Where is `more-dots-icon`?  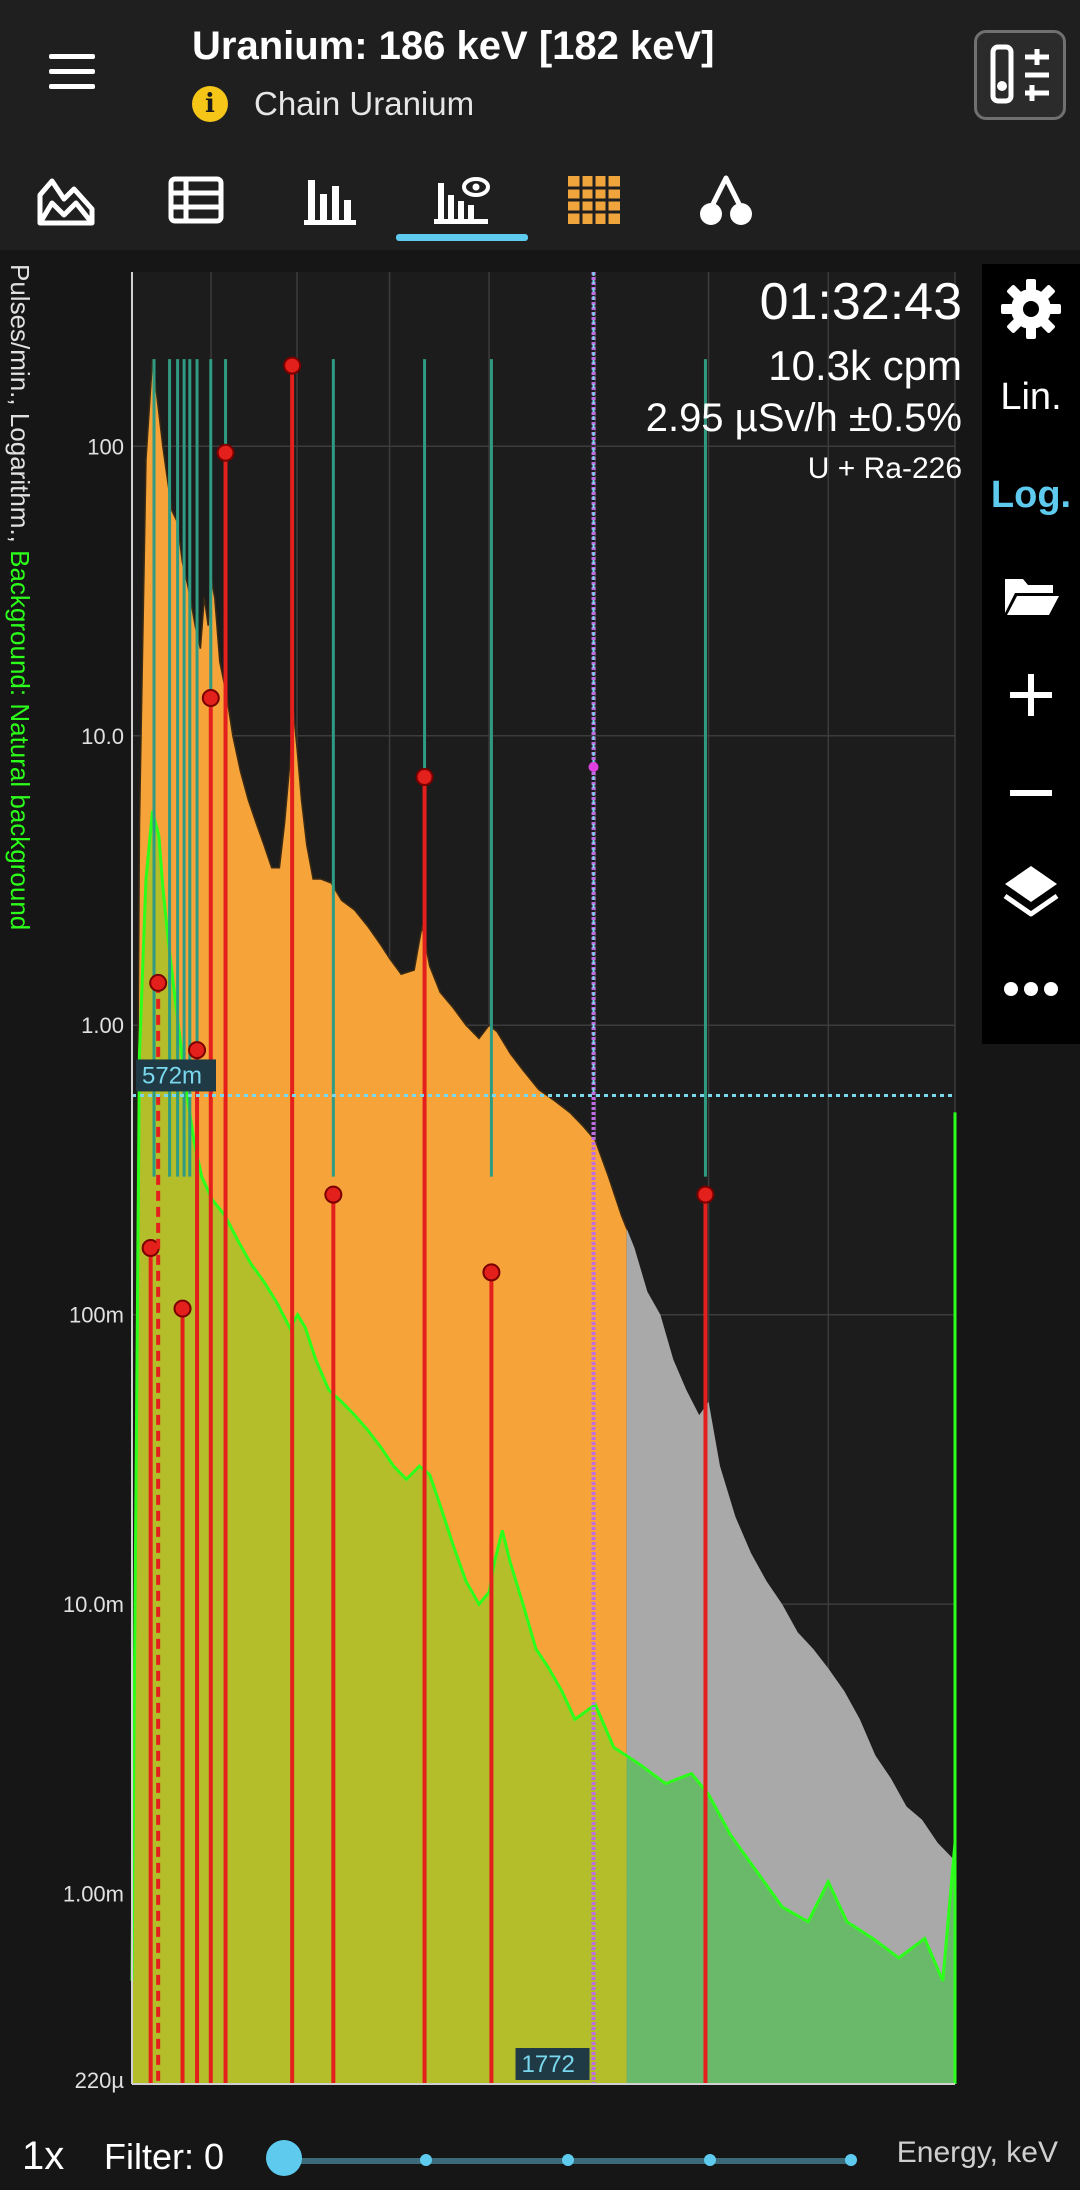
more-dots-icon is located at coordinates (1031, 989).